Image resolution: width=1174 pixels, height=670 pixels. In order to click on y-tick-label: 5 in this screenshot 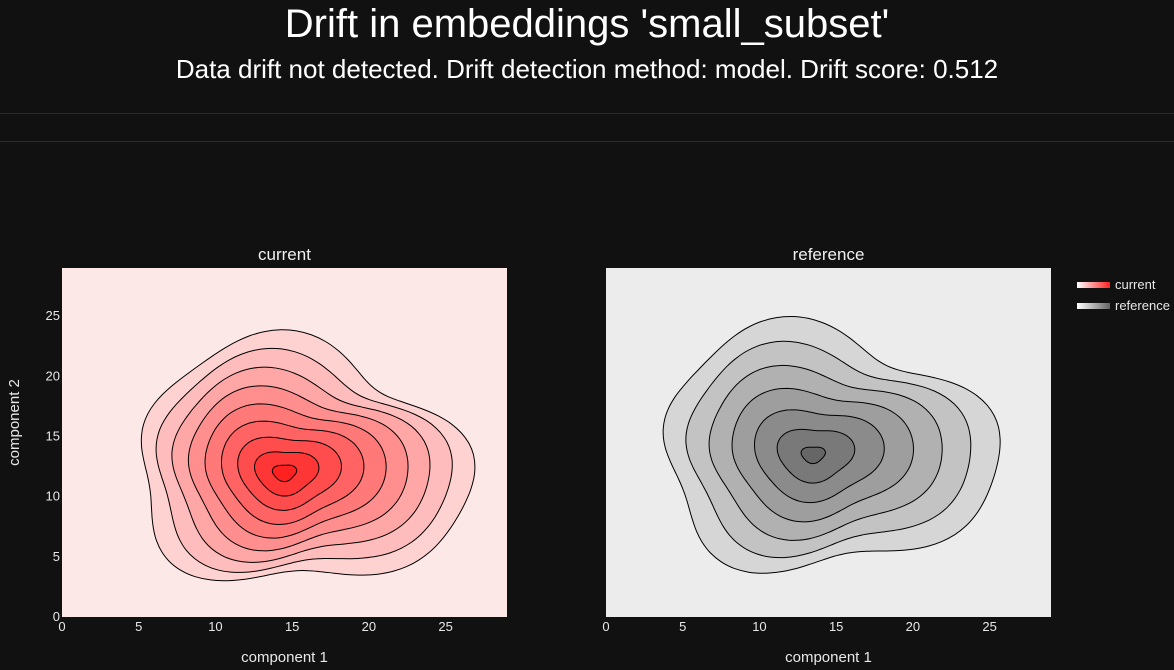, I will do `click(56, 556)`.